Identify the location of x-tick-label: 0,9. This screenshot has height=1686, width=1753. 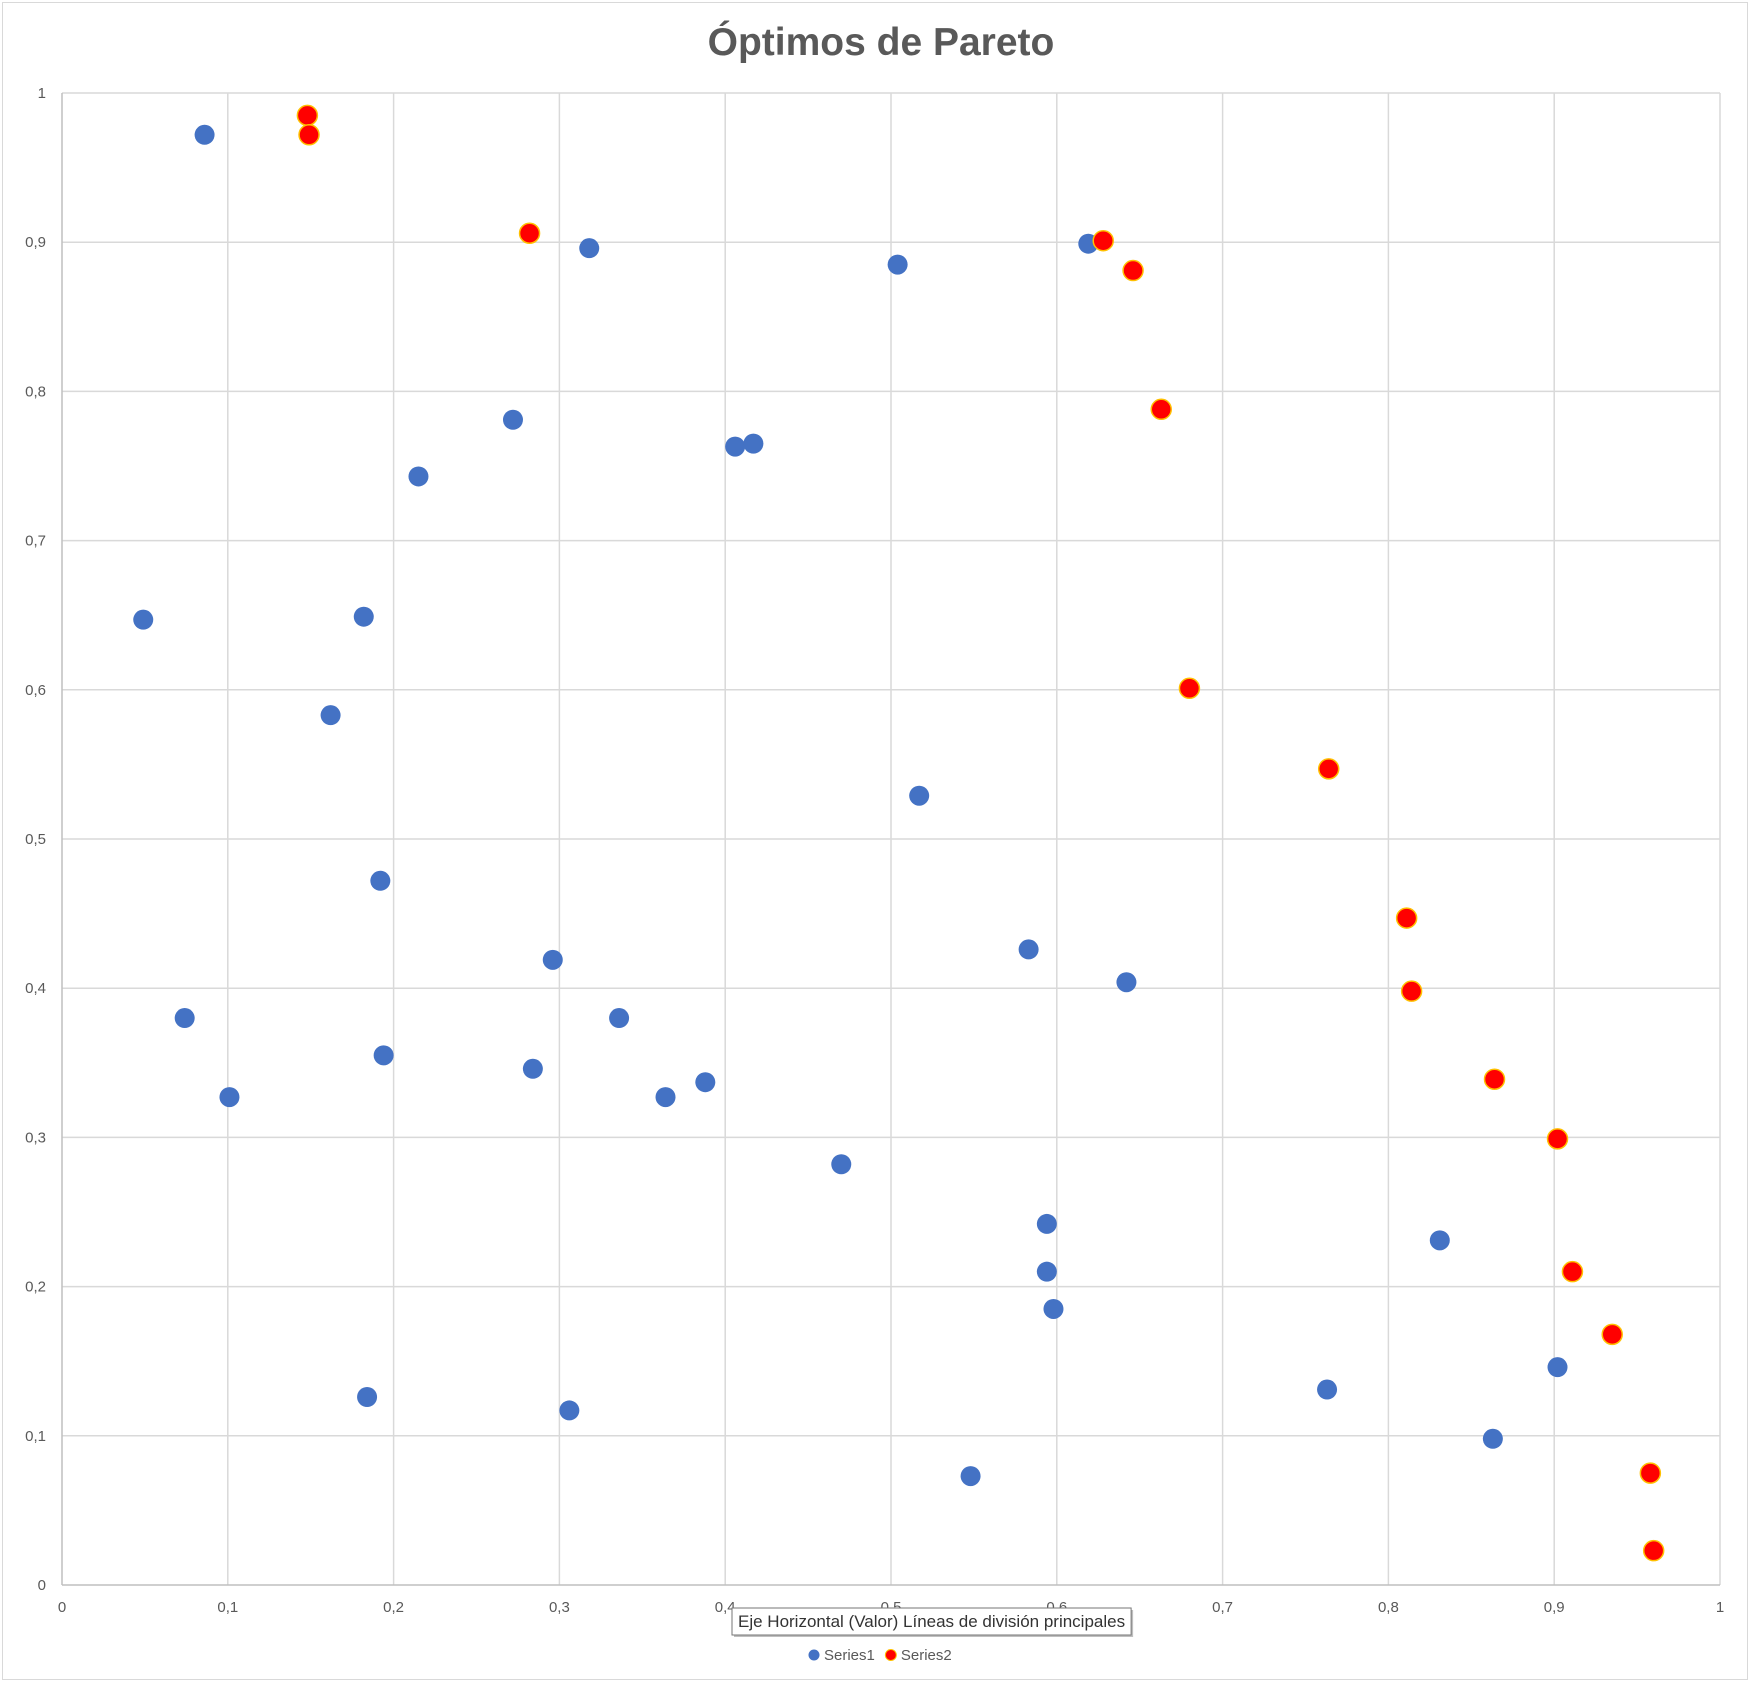
(1554, 1607).